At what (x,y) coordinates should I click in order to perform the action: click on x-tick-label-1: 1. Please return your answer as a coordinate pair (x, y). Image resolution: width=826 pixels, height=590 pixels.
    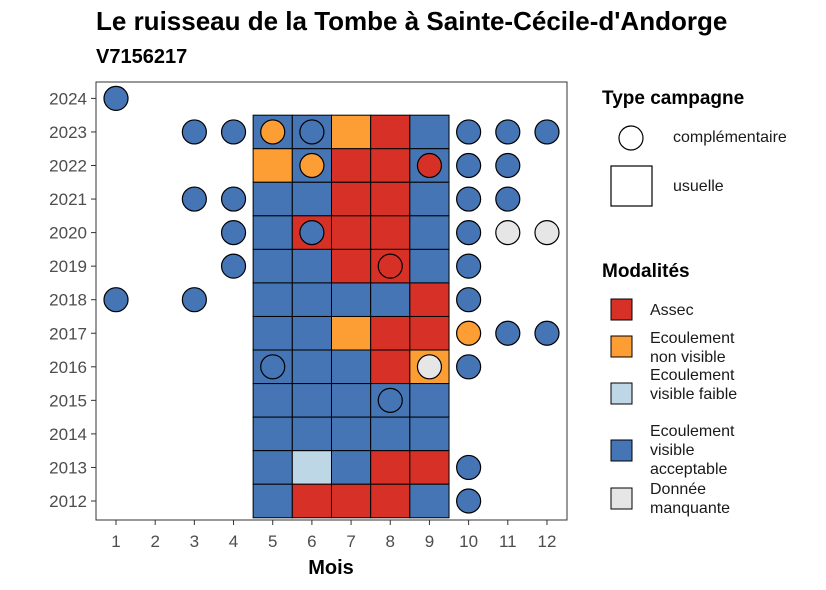
    Looking at the image, I should click on (115, 541).